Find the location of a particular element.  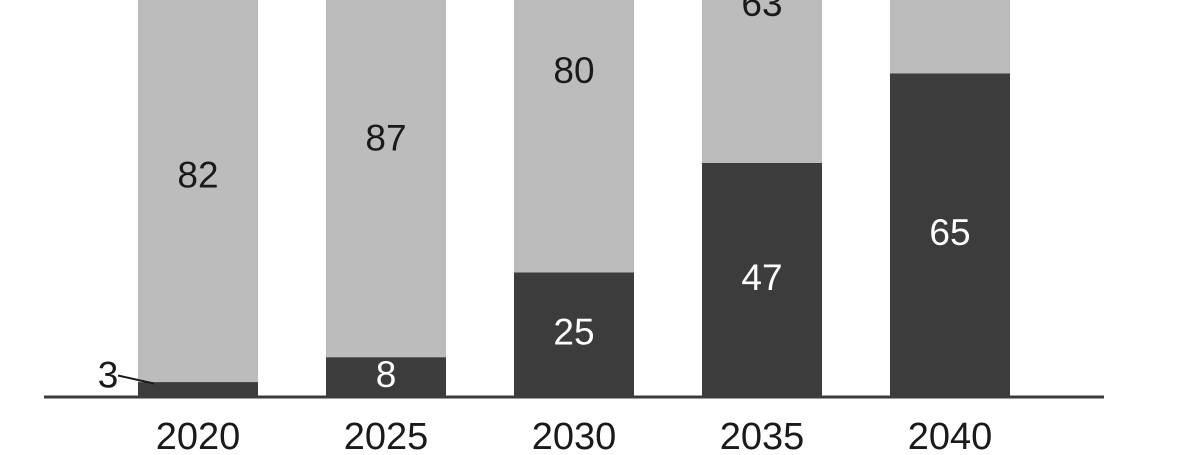

x-tick-2040: 2040 is located at coordinates (950, 435).